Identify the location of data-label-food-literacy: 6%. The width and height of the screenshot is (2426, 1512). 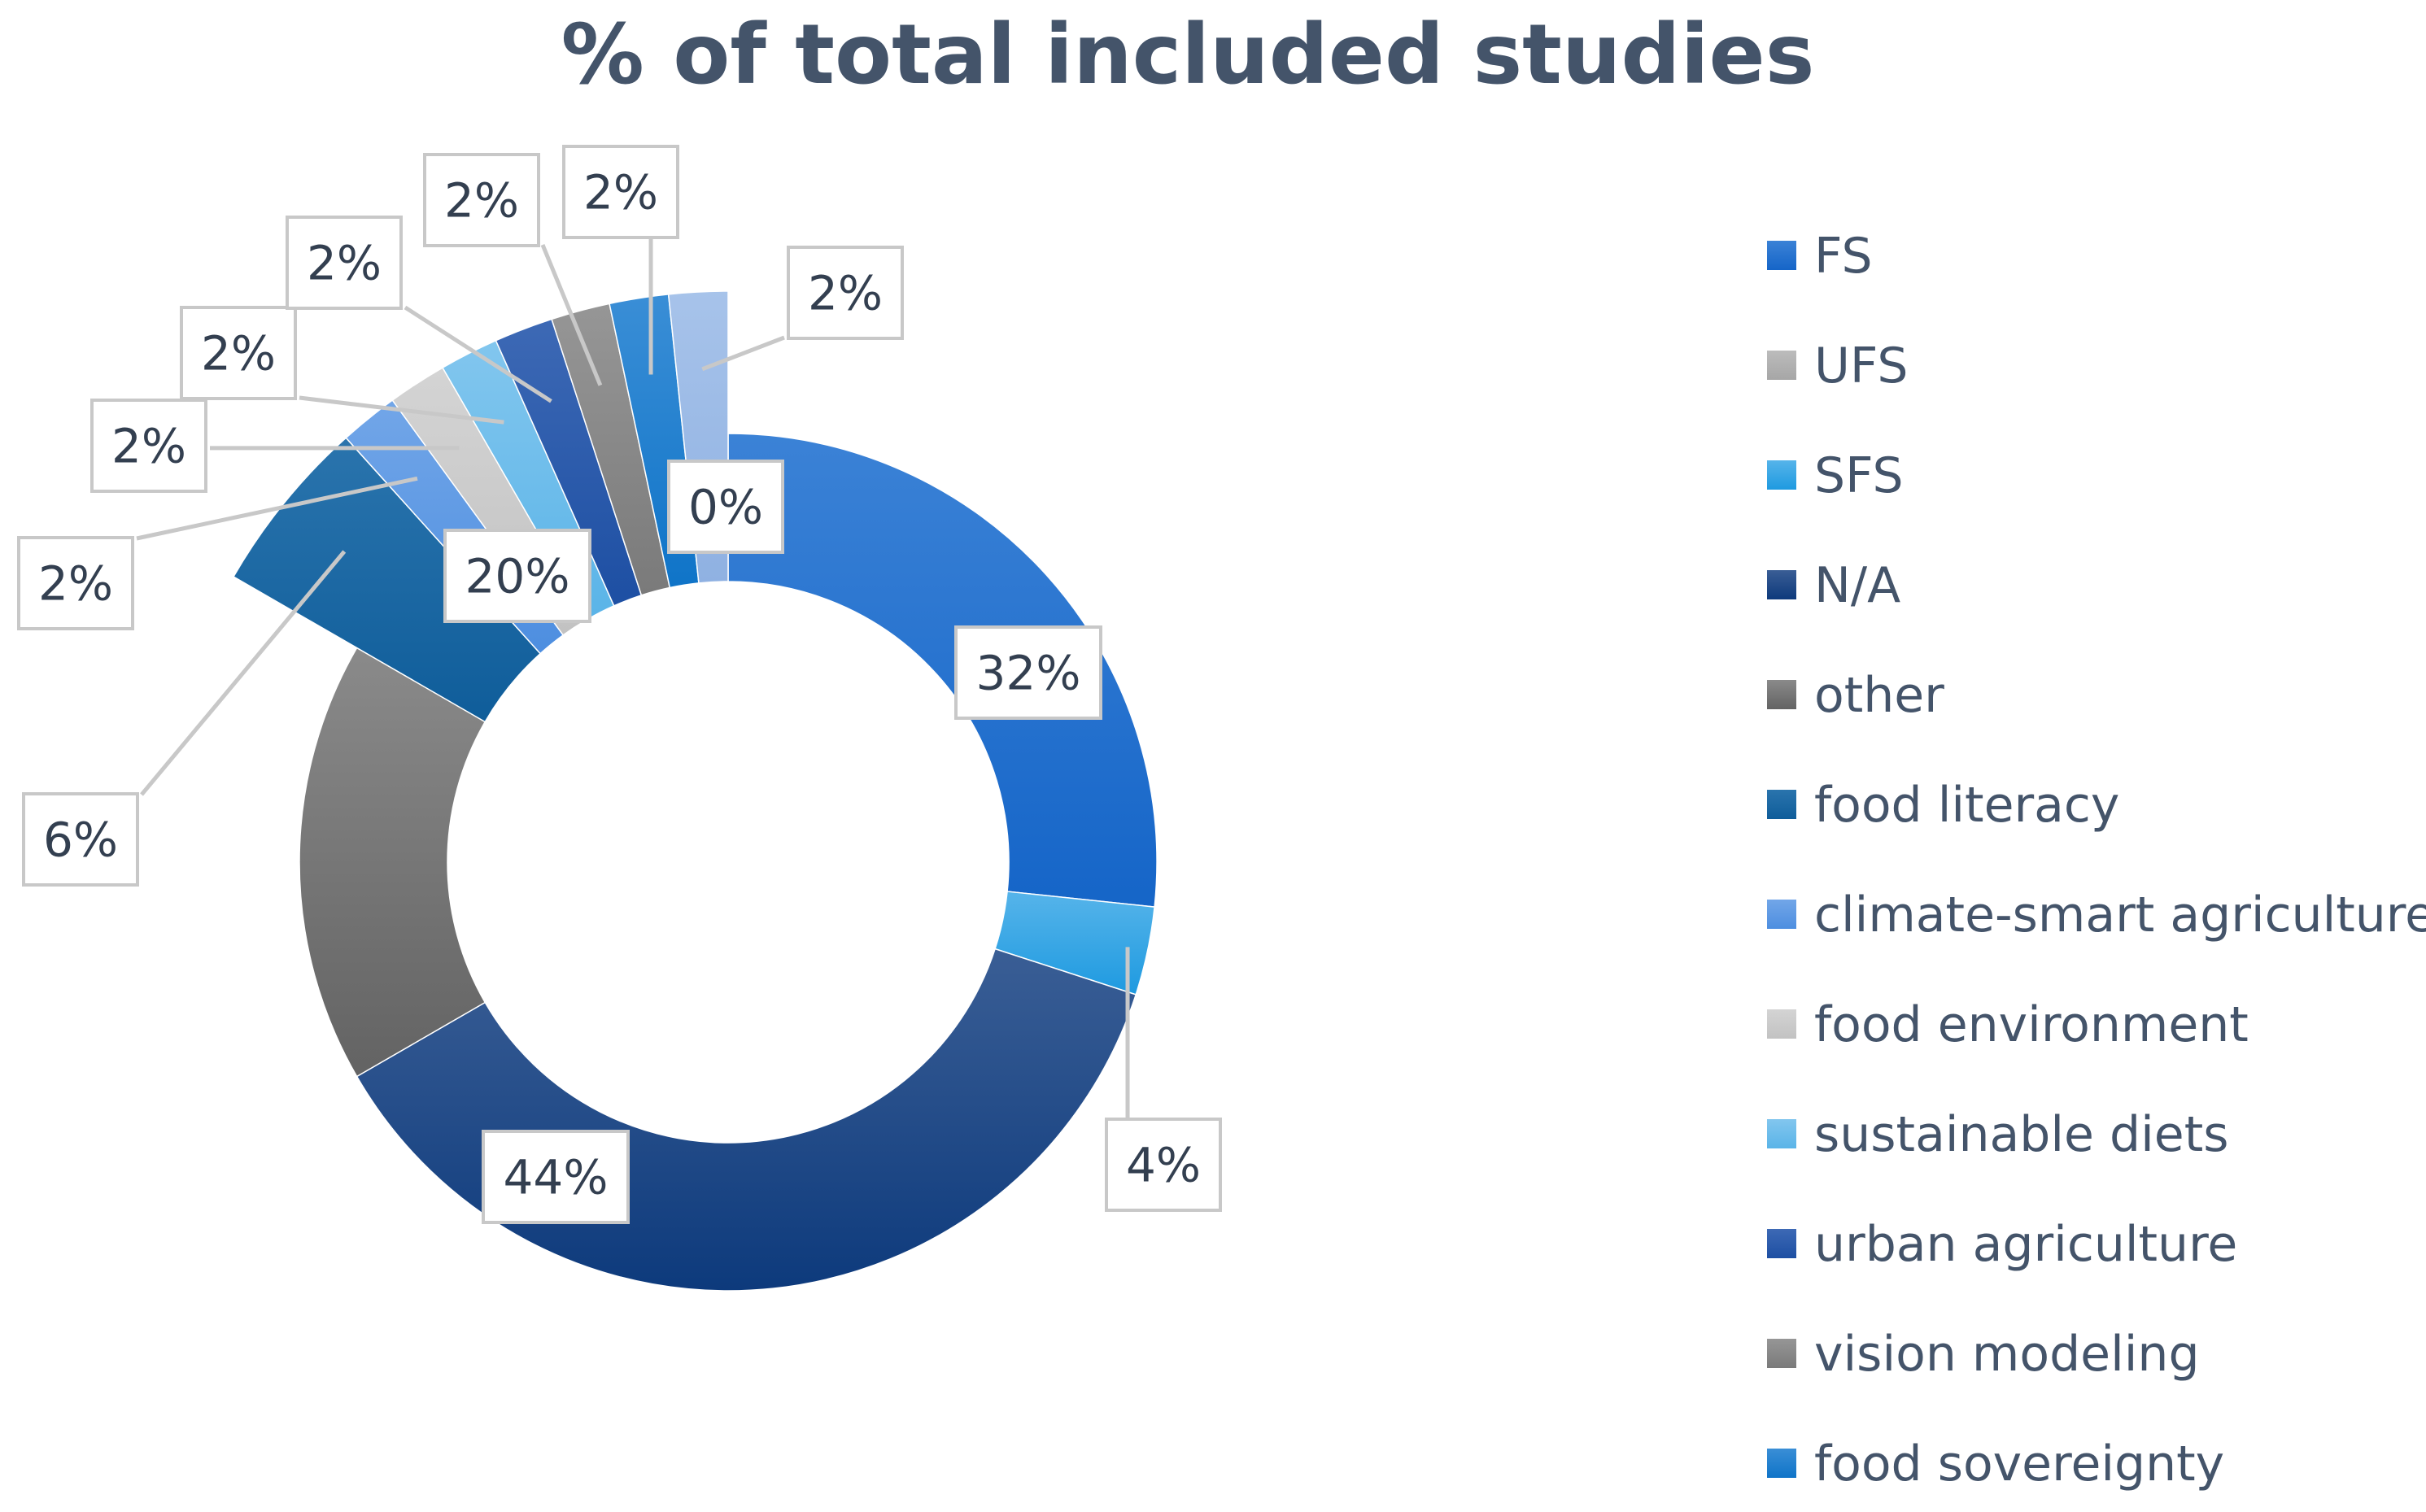
(80, 839).